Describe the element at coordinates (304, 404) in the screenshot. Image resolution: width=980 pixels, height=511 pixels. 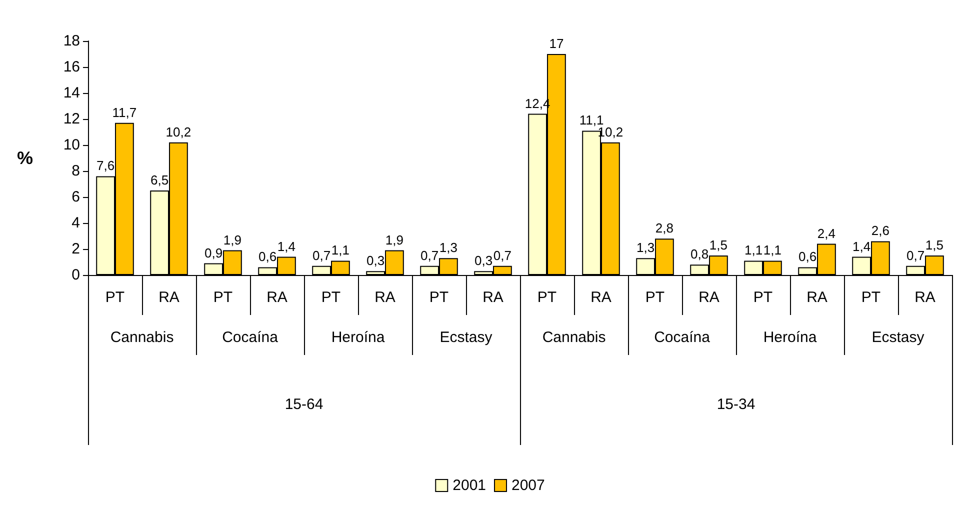
I see `text: 15-64` at that location.